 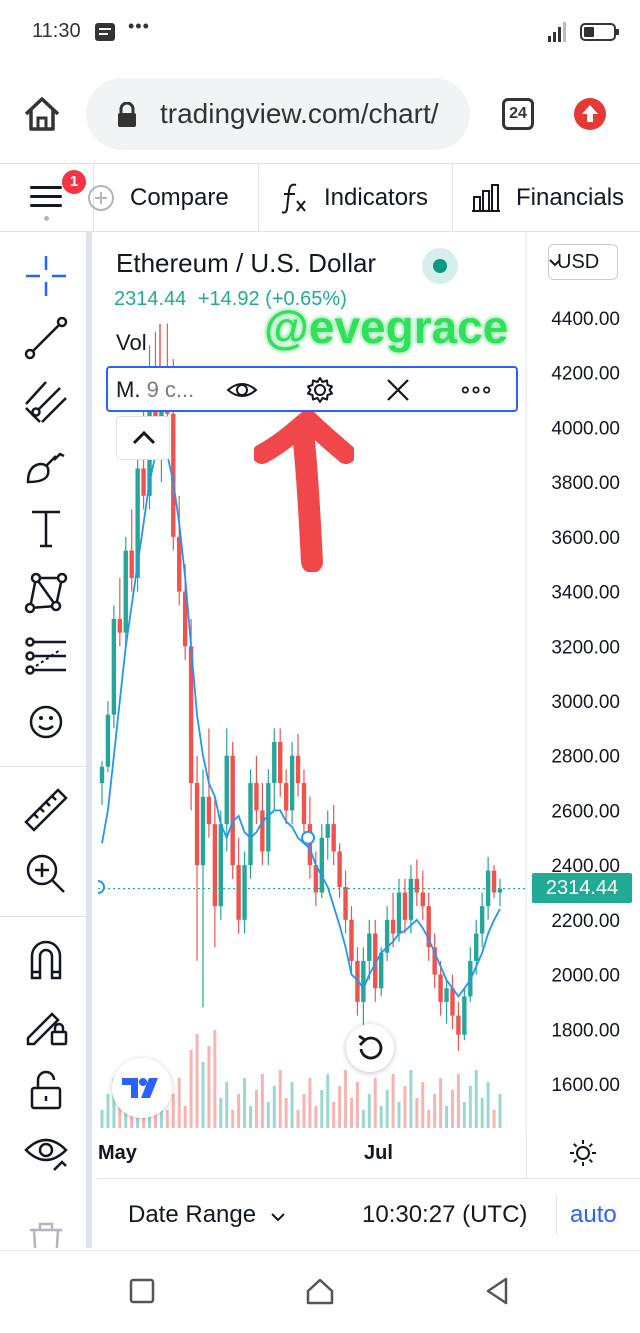 What do you see at coordinates (354, 198) in the screenshot?
I see `indicators-button: Indicators` at bounding box center [354, 198].